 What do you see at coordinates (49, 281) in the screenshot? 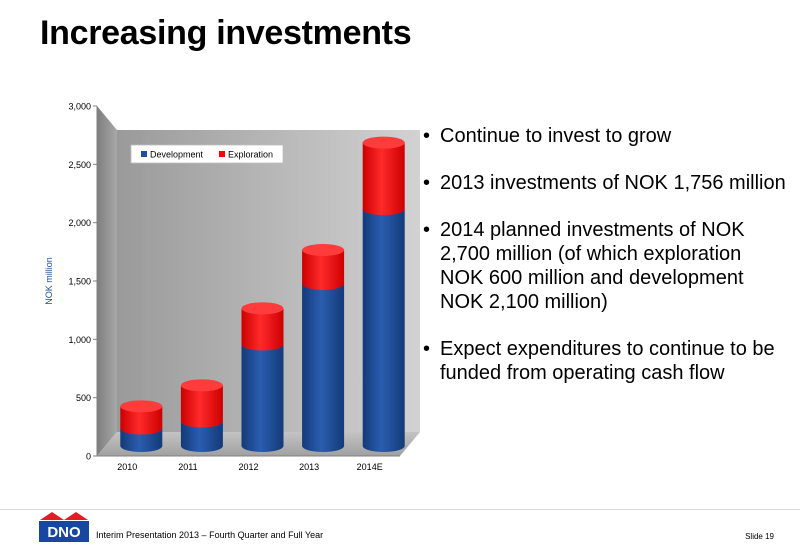
I see `y-axis-title: NOK million` at bounding box center [49, 281].